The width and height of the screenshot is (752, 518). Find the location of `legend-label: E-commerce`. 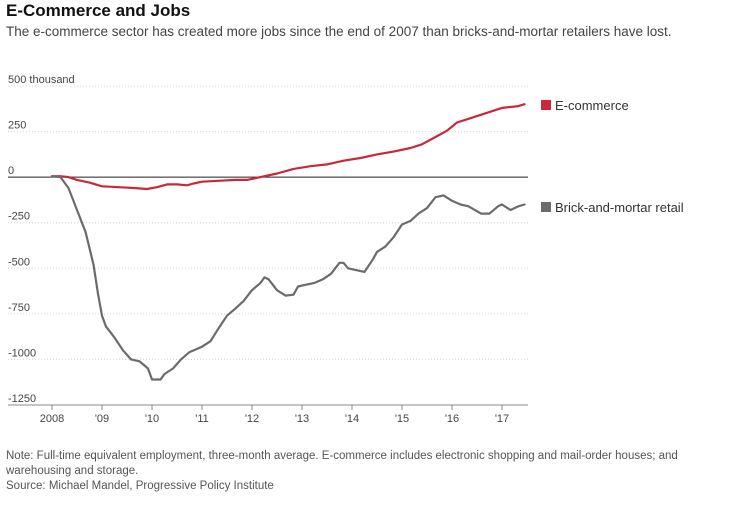

legend-label: E-commerce is located at coordinates (592, 105).